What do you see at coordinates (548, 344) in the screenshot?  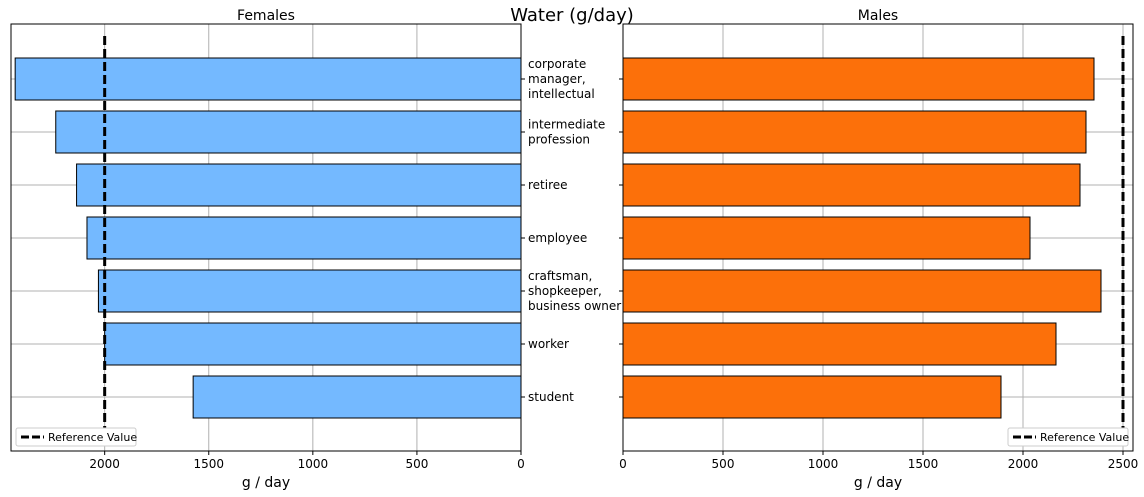 I see `category-label: worker` at bounding box center [548, 344].